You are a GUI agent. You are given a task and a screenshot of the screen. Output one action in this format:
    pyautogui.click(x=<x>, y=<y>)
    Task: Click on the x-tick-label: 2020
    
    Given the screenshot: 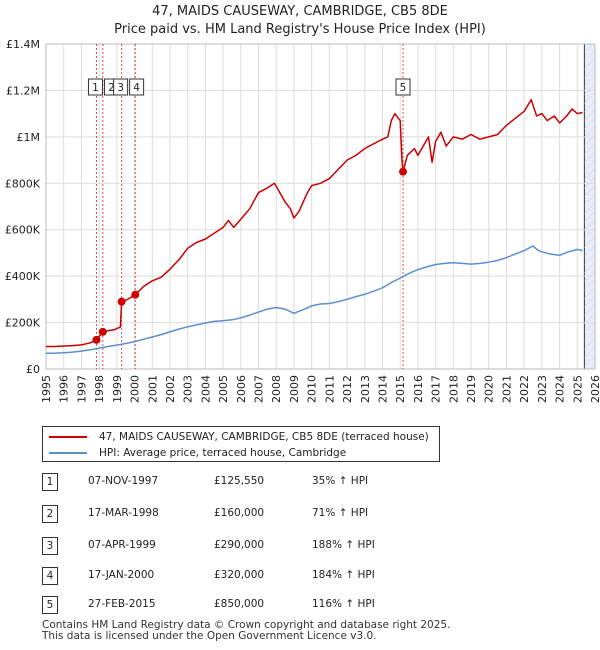 What is the action you would take?
    pyautogui.click(x=489, y=389)
    